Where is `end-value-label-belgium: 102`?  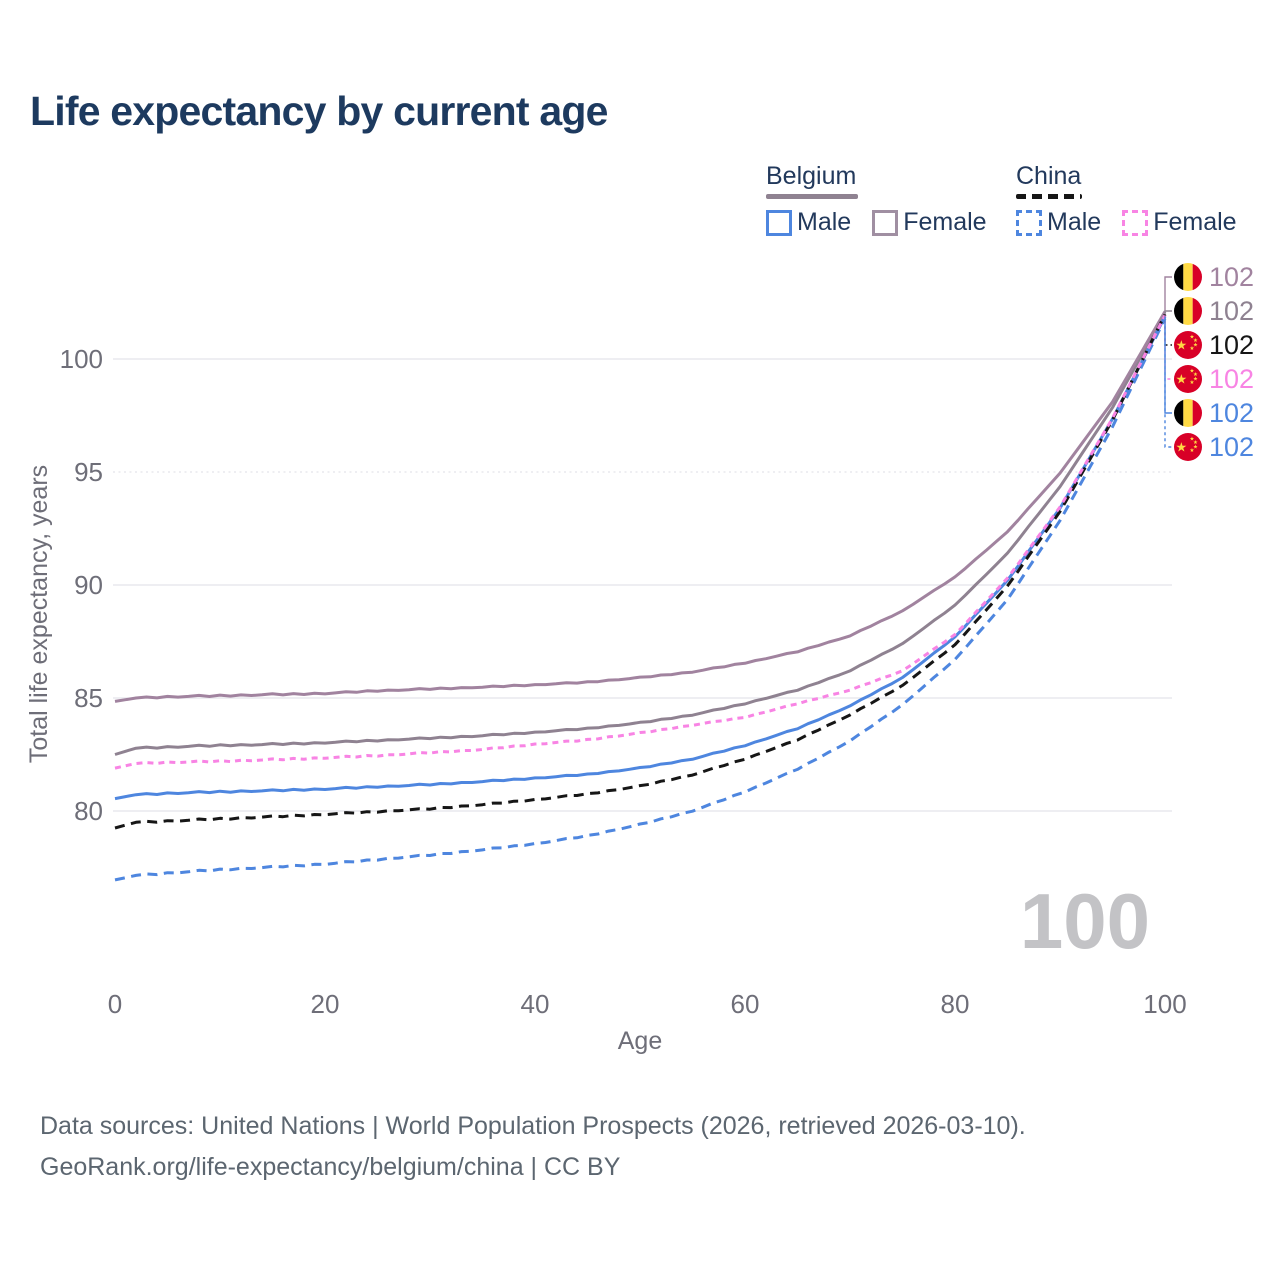 end-value-label-belgium: 102 is located at coordinates (1231, 311).